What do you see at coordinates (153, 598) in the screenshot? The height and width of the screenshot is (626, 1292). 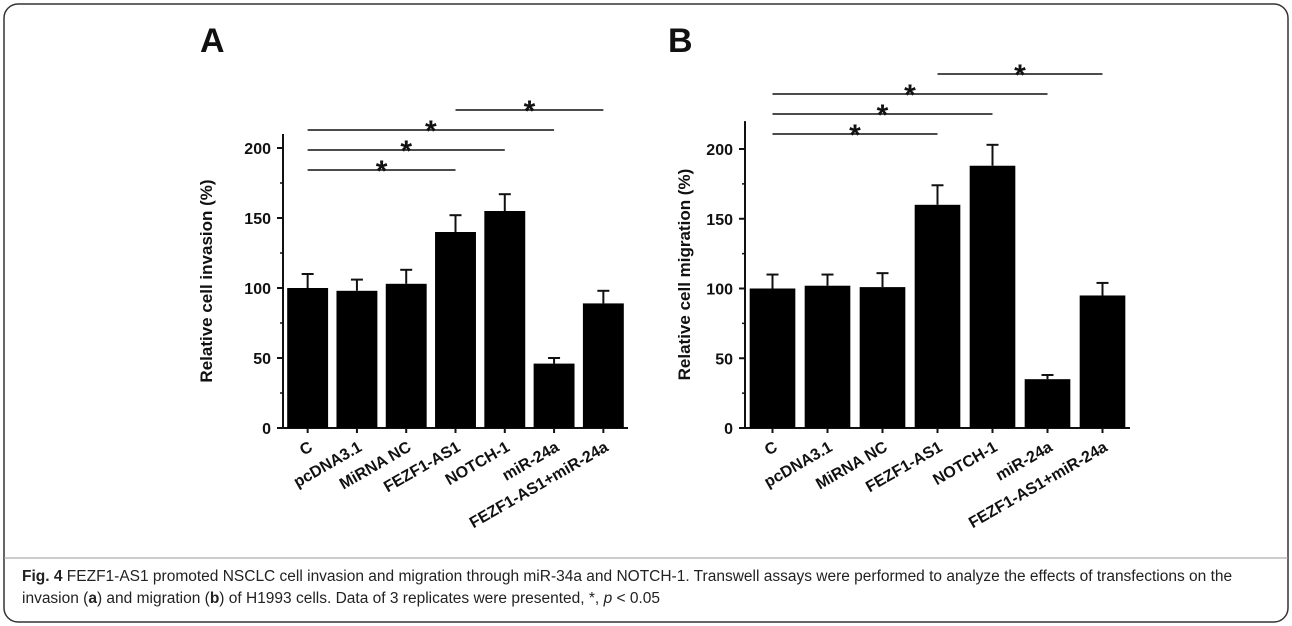 I see `caption-text-2: ) and migration (` at bounding box center [153, 598].